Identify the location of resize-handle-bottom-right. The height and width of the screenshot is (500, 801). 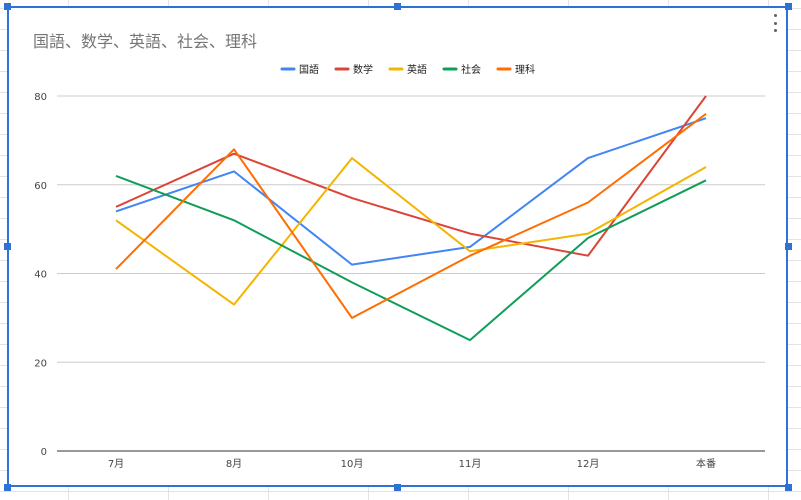
(788, 487).